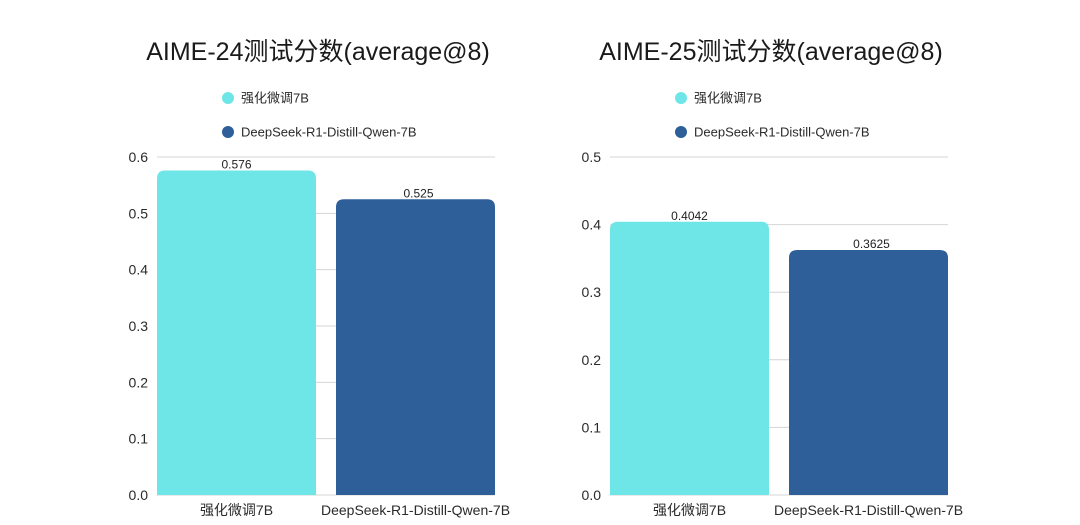  I want to click on chart-title: AIME-24测试分数(average@8), so click(318, 52).